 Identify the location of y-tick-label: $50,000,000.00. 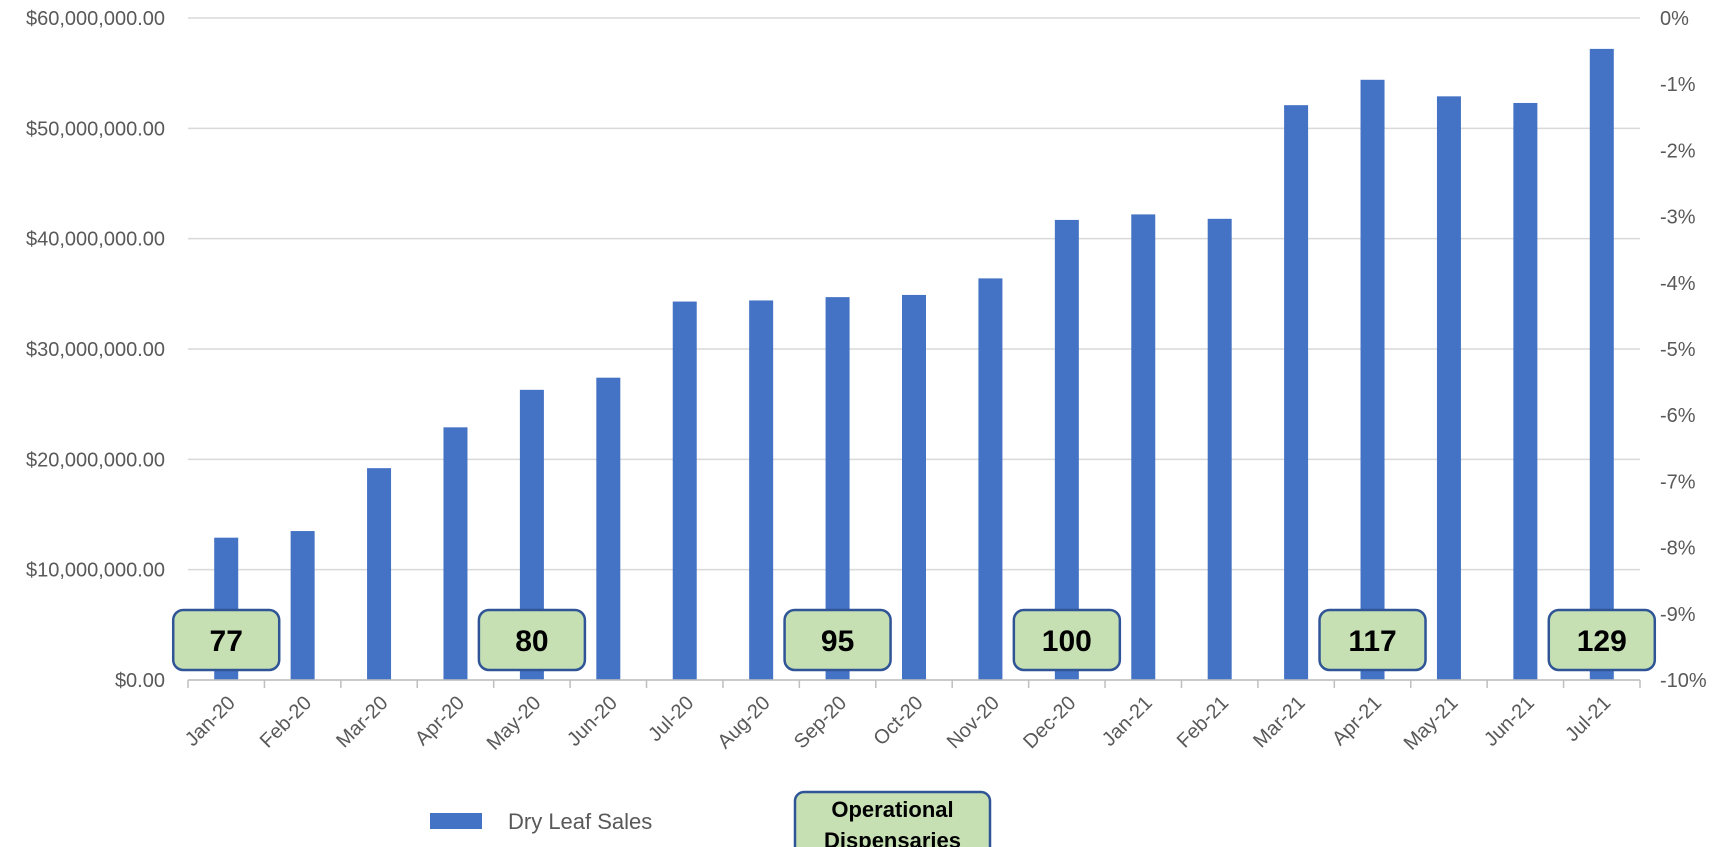
(95, 129).